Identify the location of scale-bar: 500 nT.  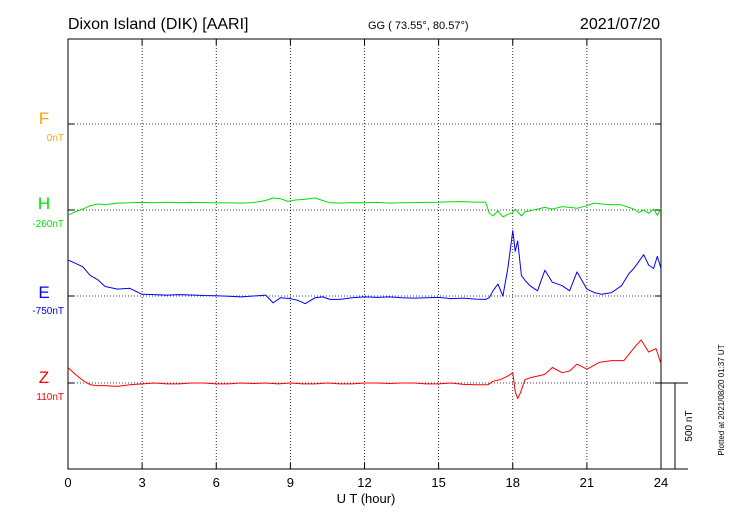
(678, 426).